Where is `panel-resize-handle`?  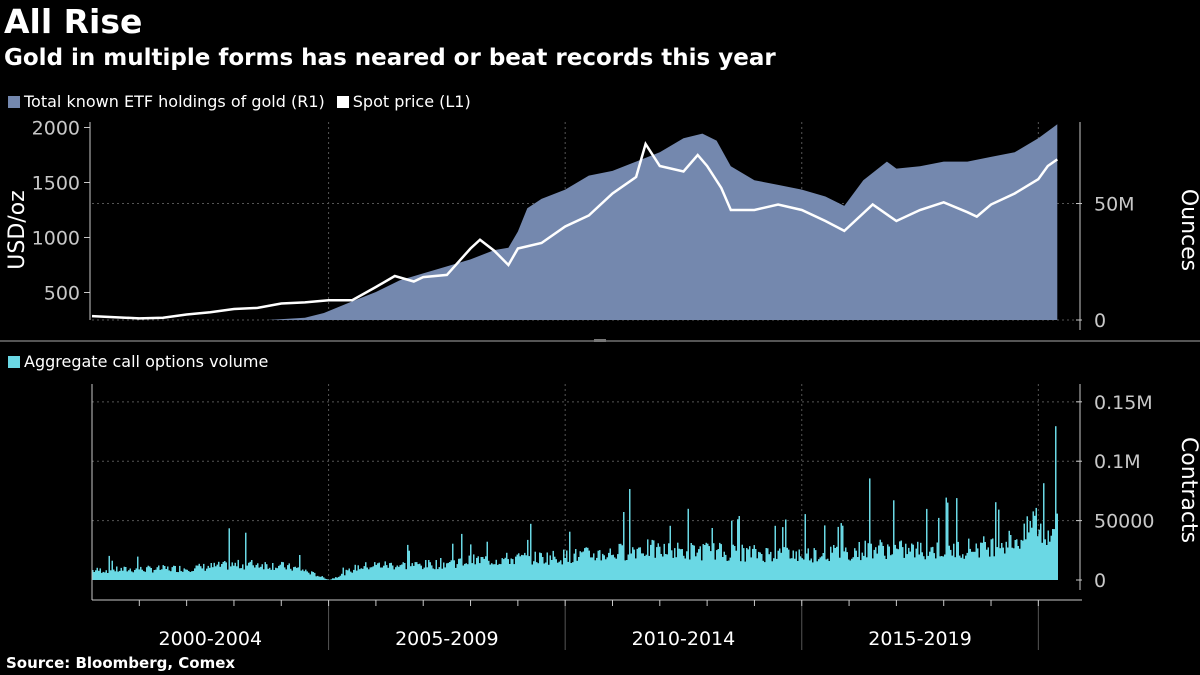 panel-resize-handle is located at coordinates (600, 340).